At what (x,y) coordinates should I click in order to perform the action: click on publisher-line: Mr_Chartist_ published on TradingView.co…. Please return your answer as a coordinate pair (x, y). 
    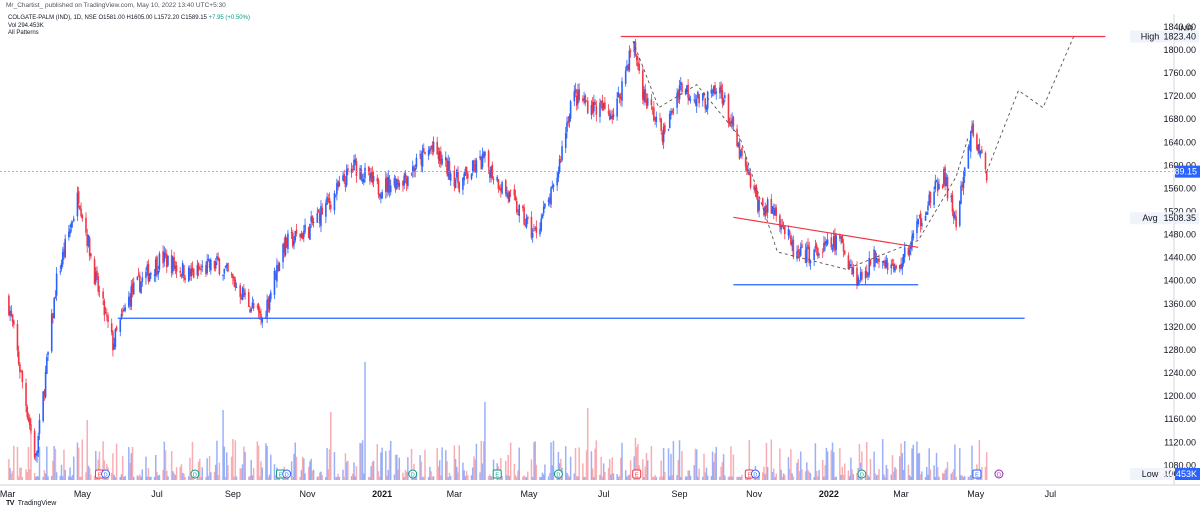
    Looking at the image, I should click on (116, 5).